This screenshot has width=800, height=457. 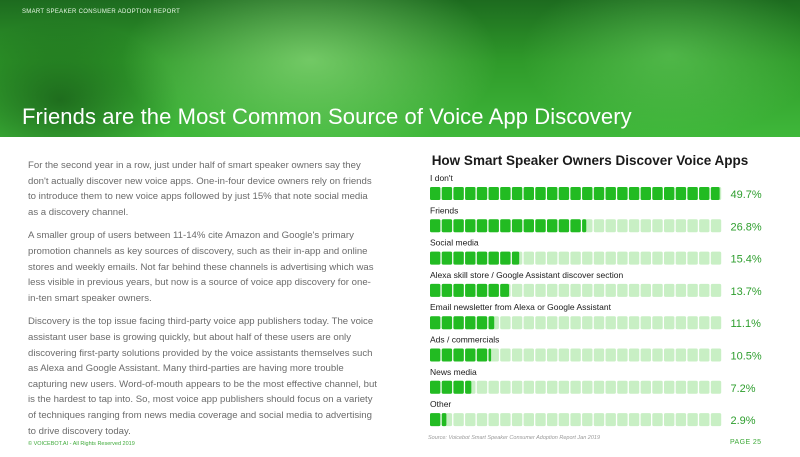 I want to click on report-tag: SMART SPEAKER CONSUMER ADOPTION REPORT, so click(x=101, y=12).